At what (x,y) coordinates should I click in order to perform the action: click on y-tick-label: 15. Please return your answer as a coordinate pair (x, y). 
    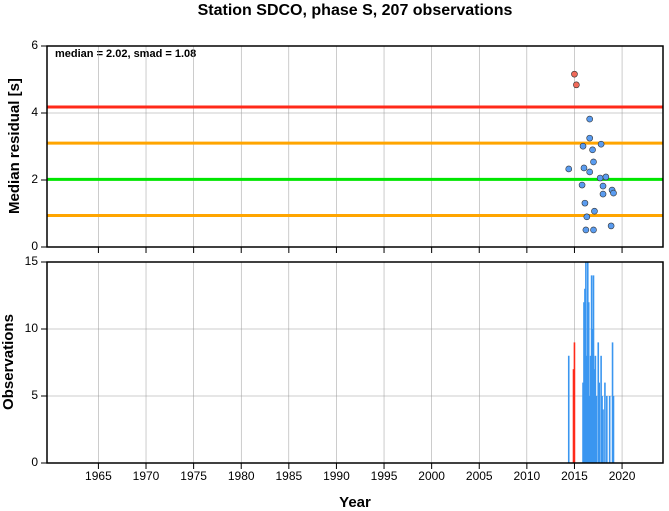
    Looking at the image, I should click on (32, 261).